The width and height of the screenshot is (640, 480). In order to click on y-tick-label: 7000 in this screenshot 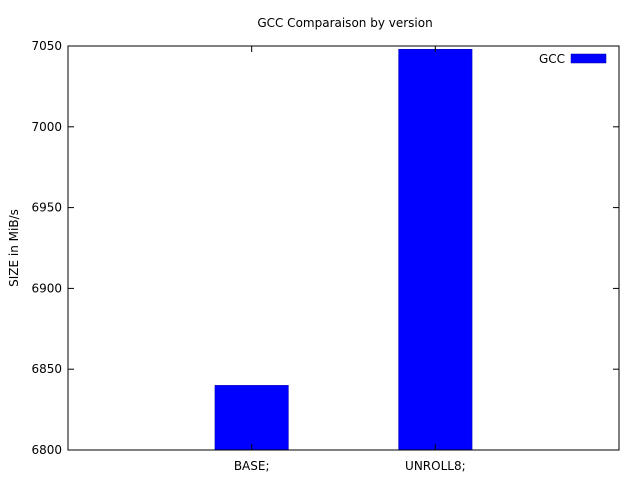, I will do `click(46, 127)`.